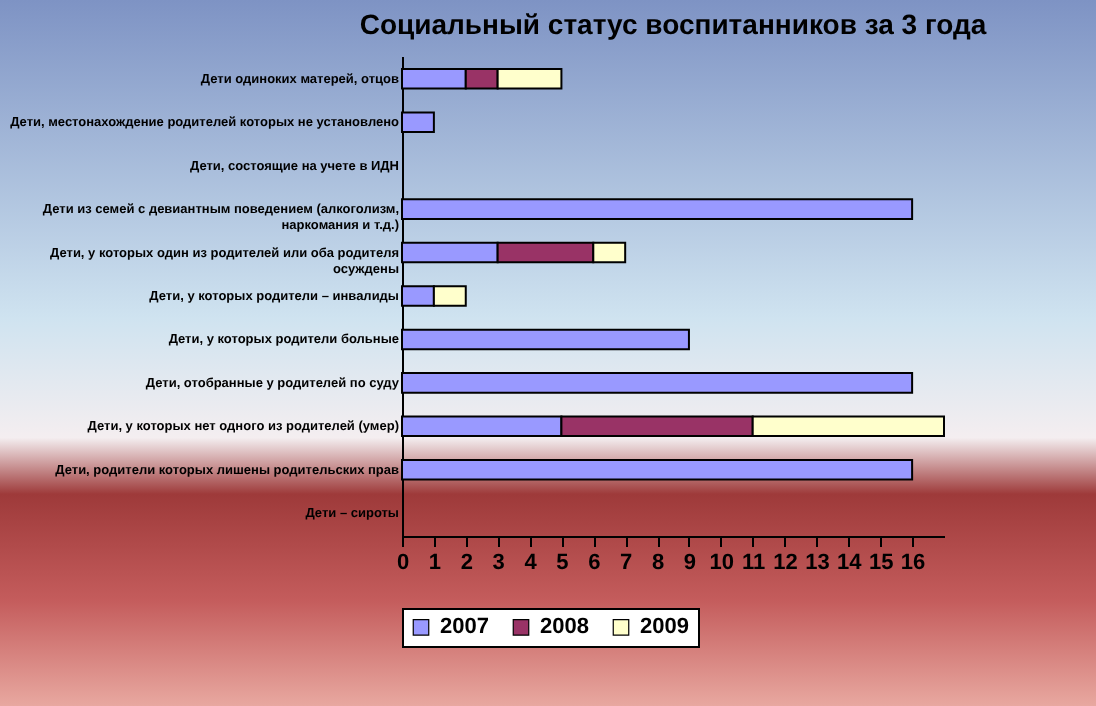 Image resolution: width=1096 pixels, height=706 pixels. I want to click on x-tick-label: 1, so click(435, 563).